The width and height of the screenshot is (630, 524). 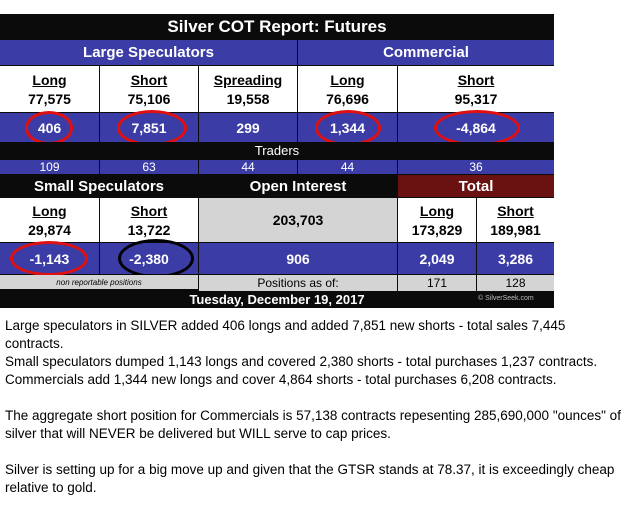 What do you see at coordinates (515, 258) in the screenshot?
I see `total-short-change: 3,286` at bounding box center [515, 258].